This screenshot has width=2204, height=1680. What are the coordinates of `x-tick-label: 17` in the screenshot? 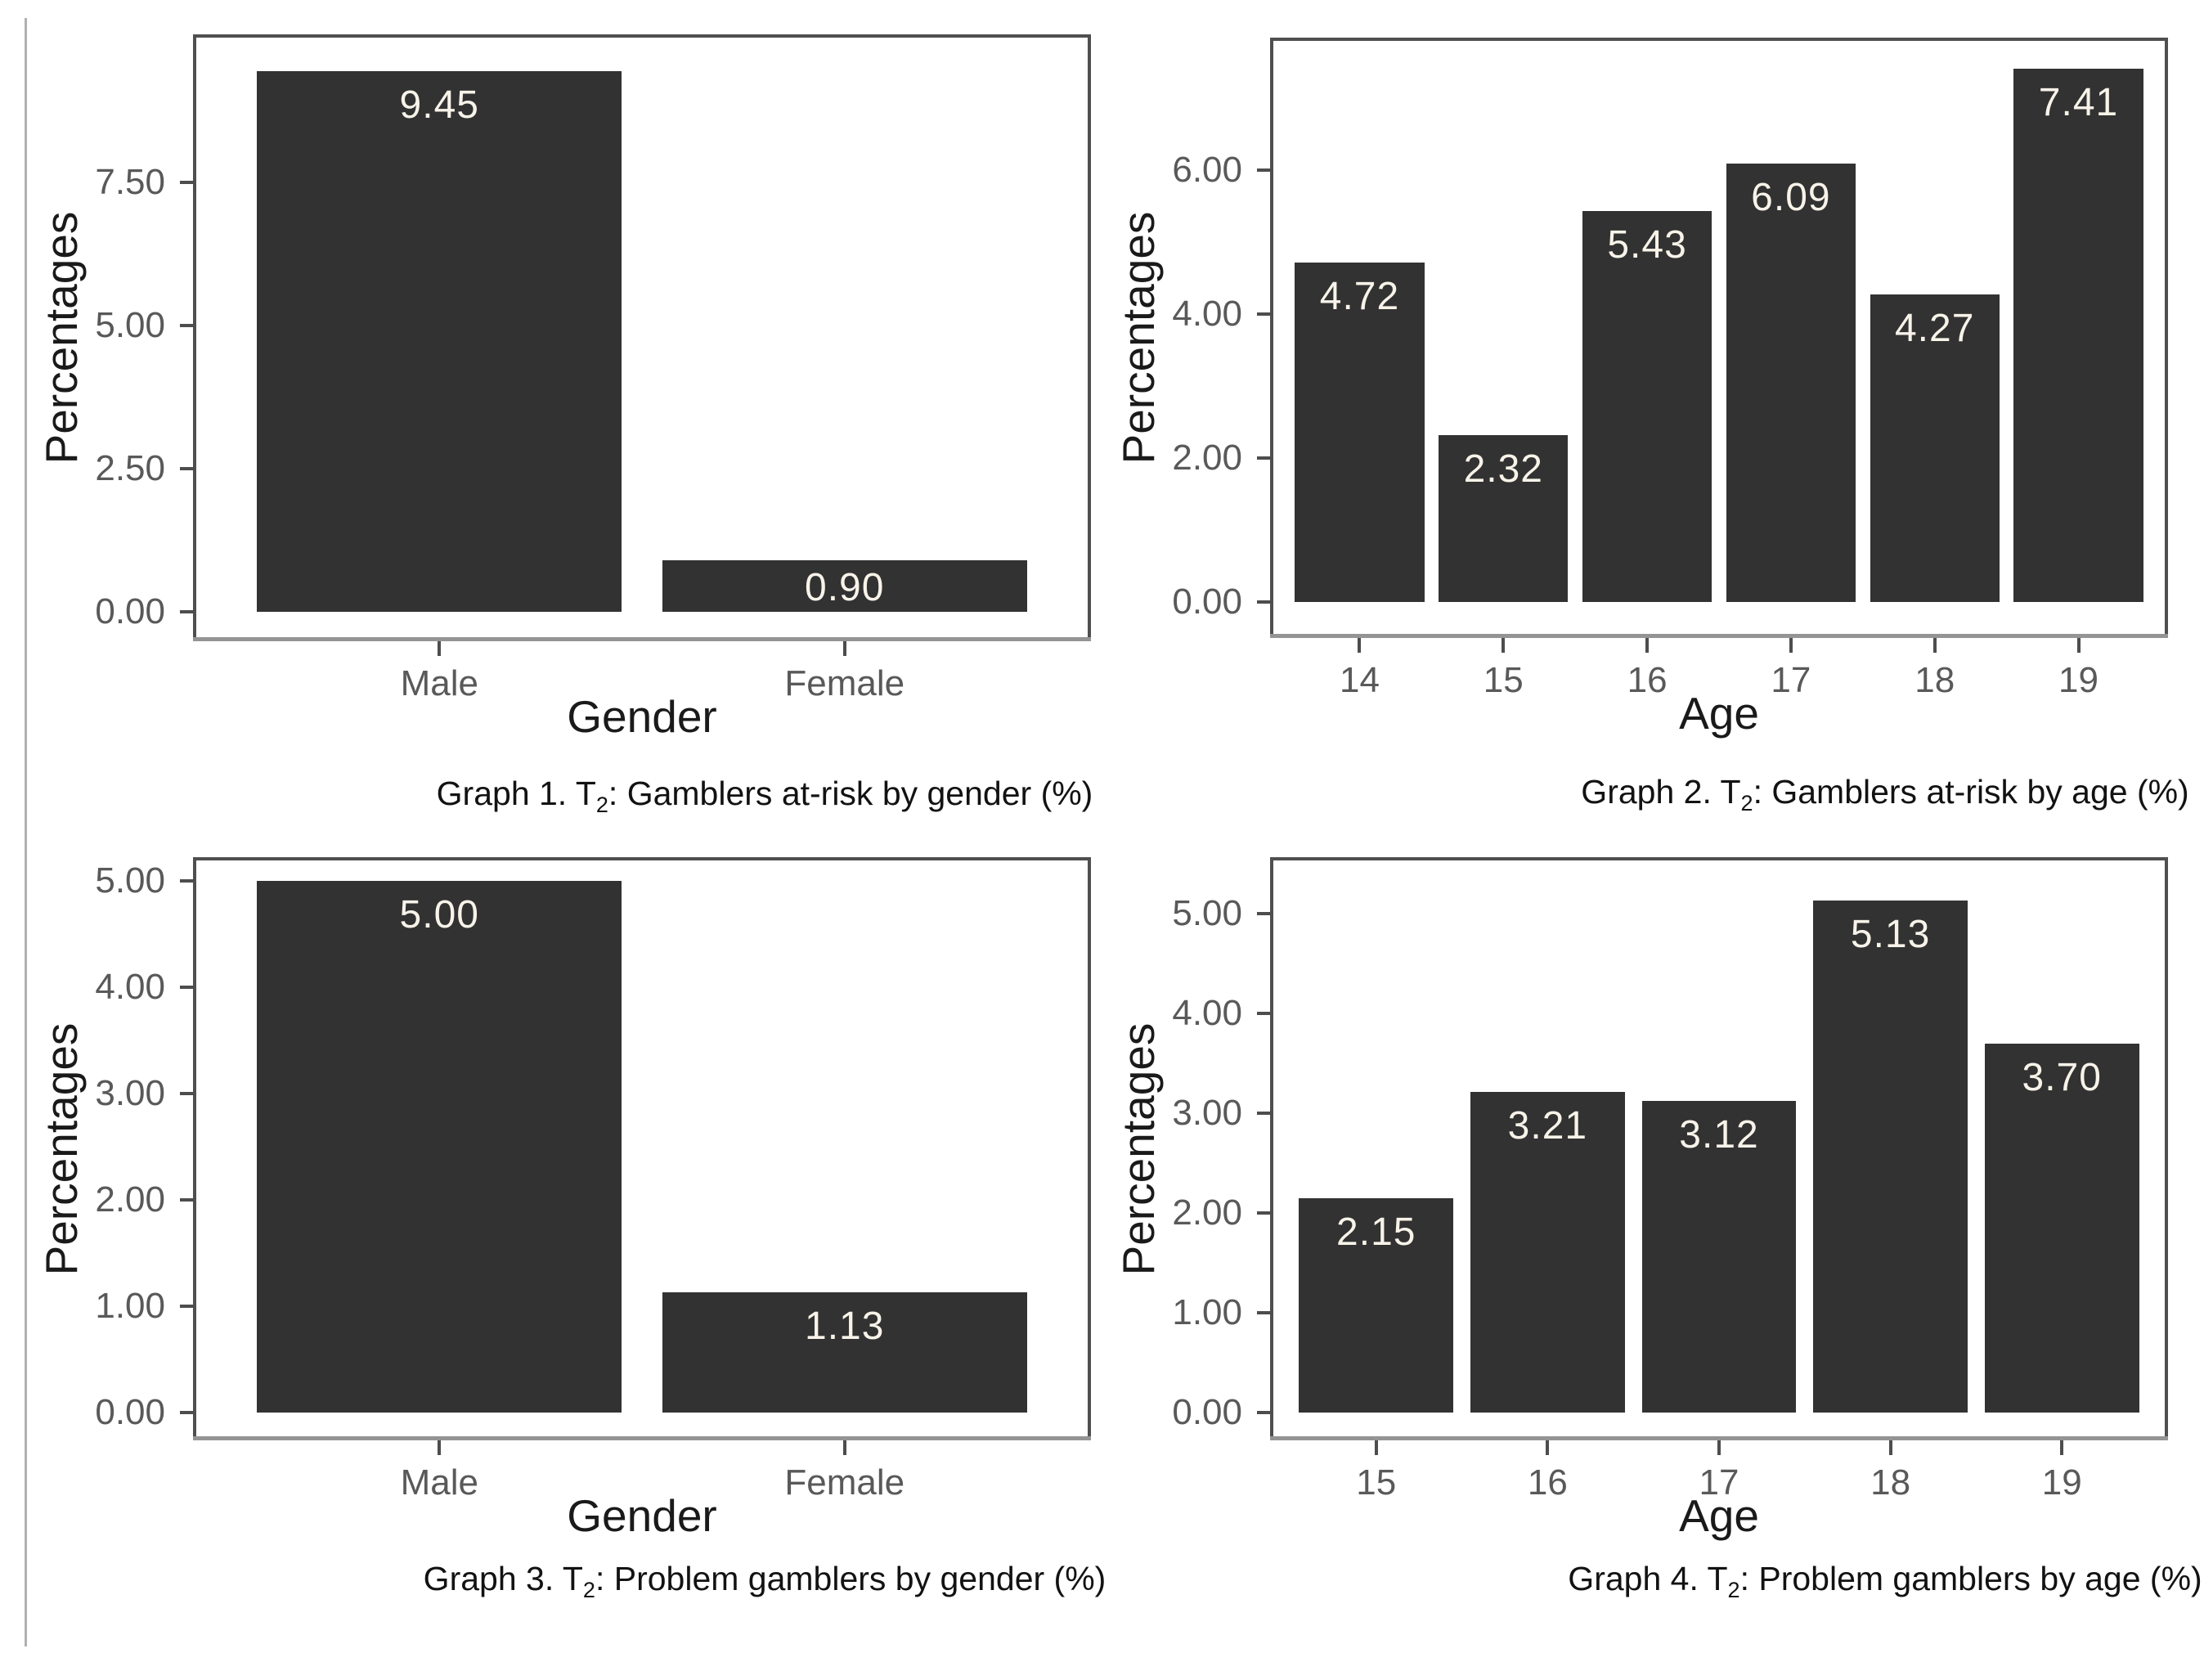 It's located at (1791, 680).